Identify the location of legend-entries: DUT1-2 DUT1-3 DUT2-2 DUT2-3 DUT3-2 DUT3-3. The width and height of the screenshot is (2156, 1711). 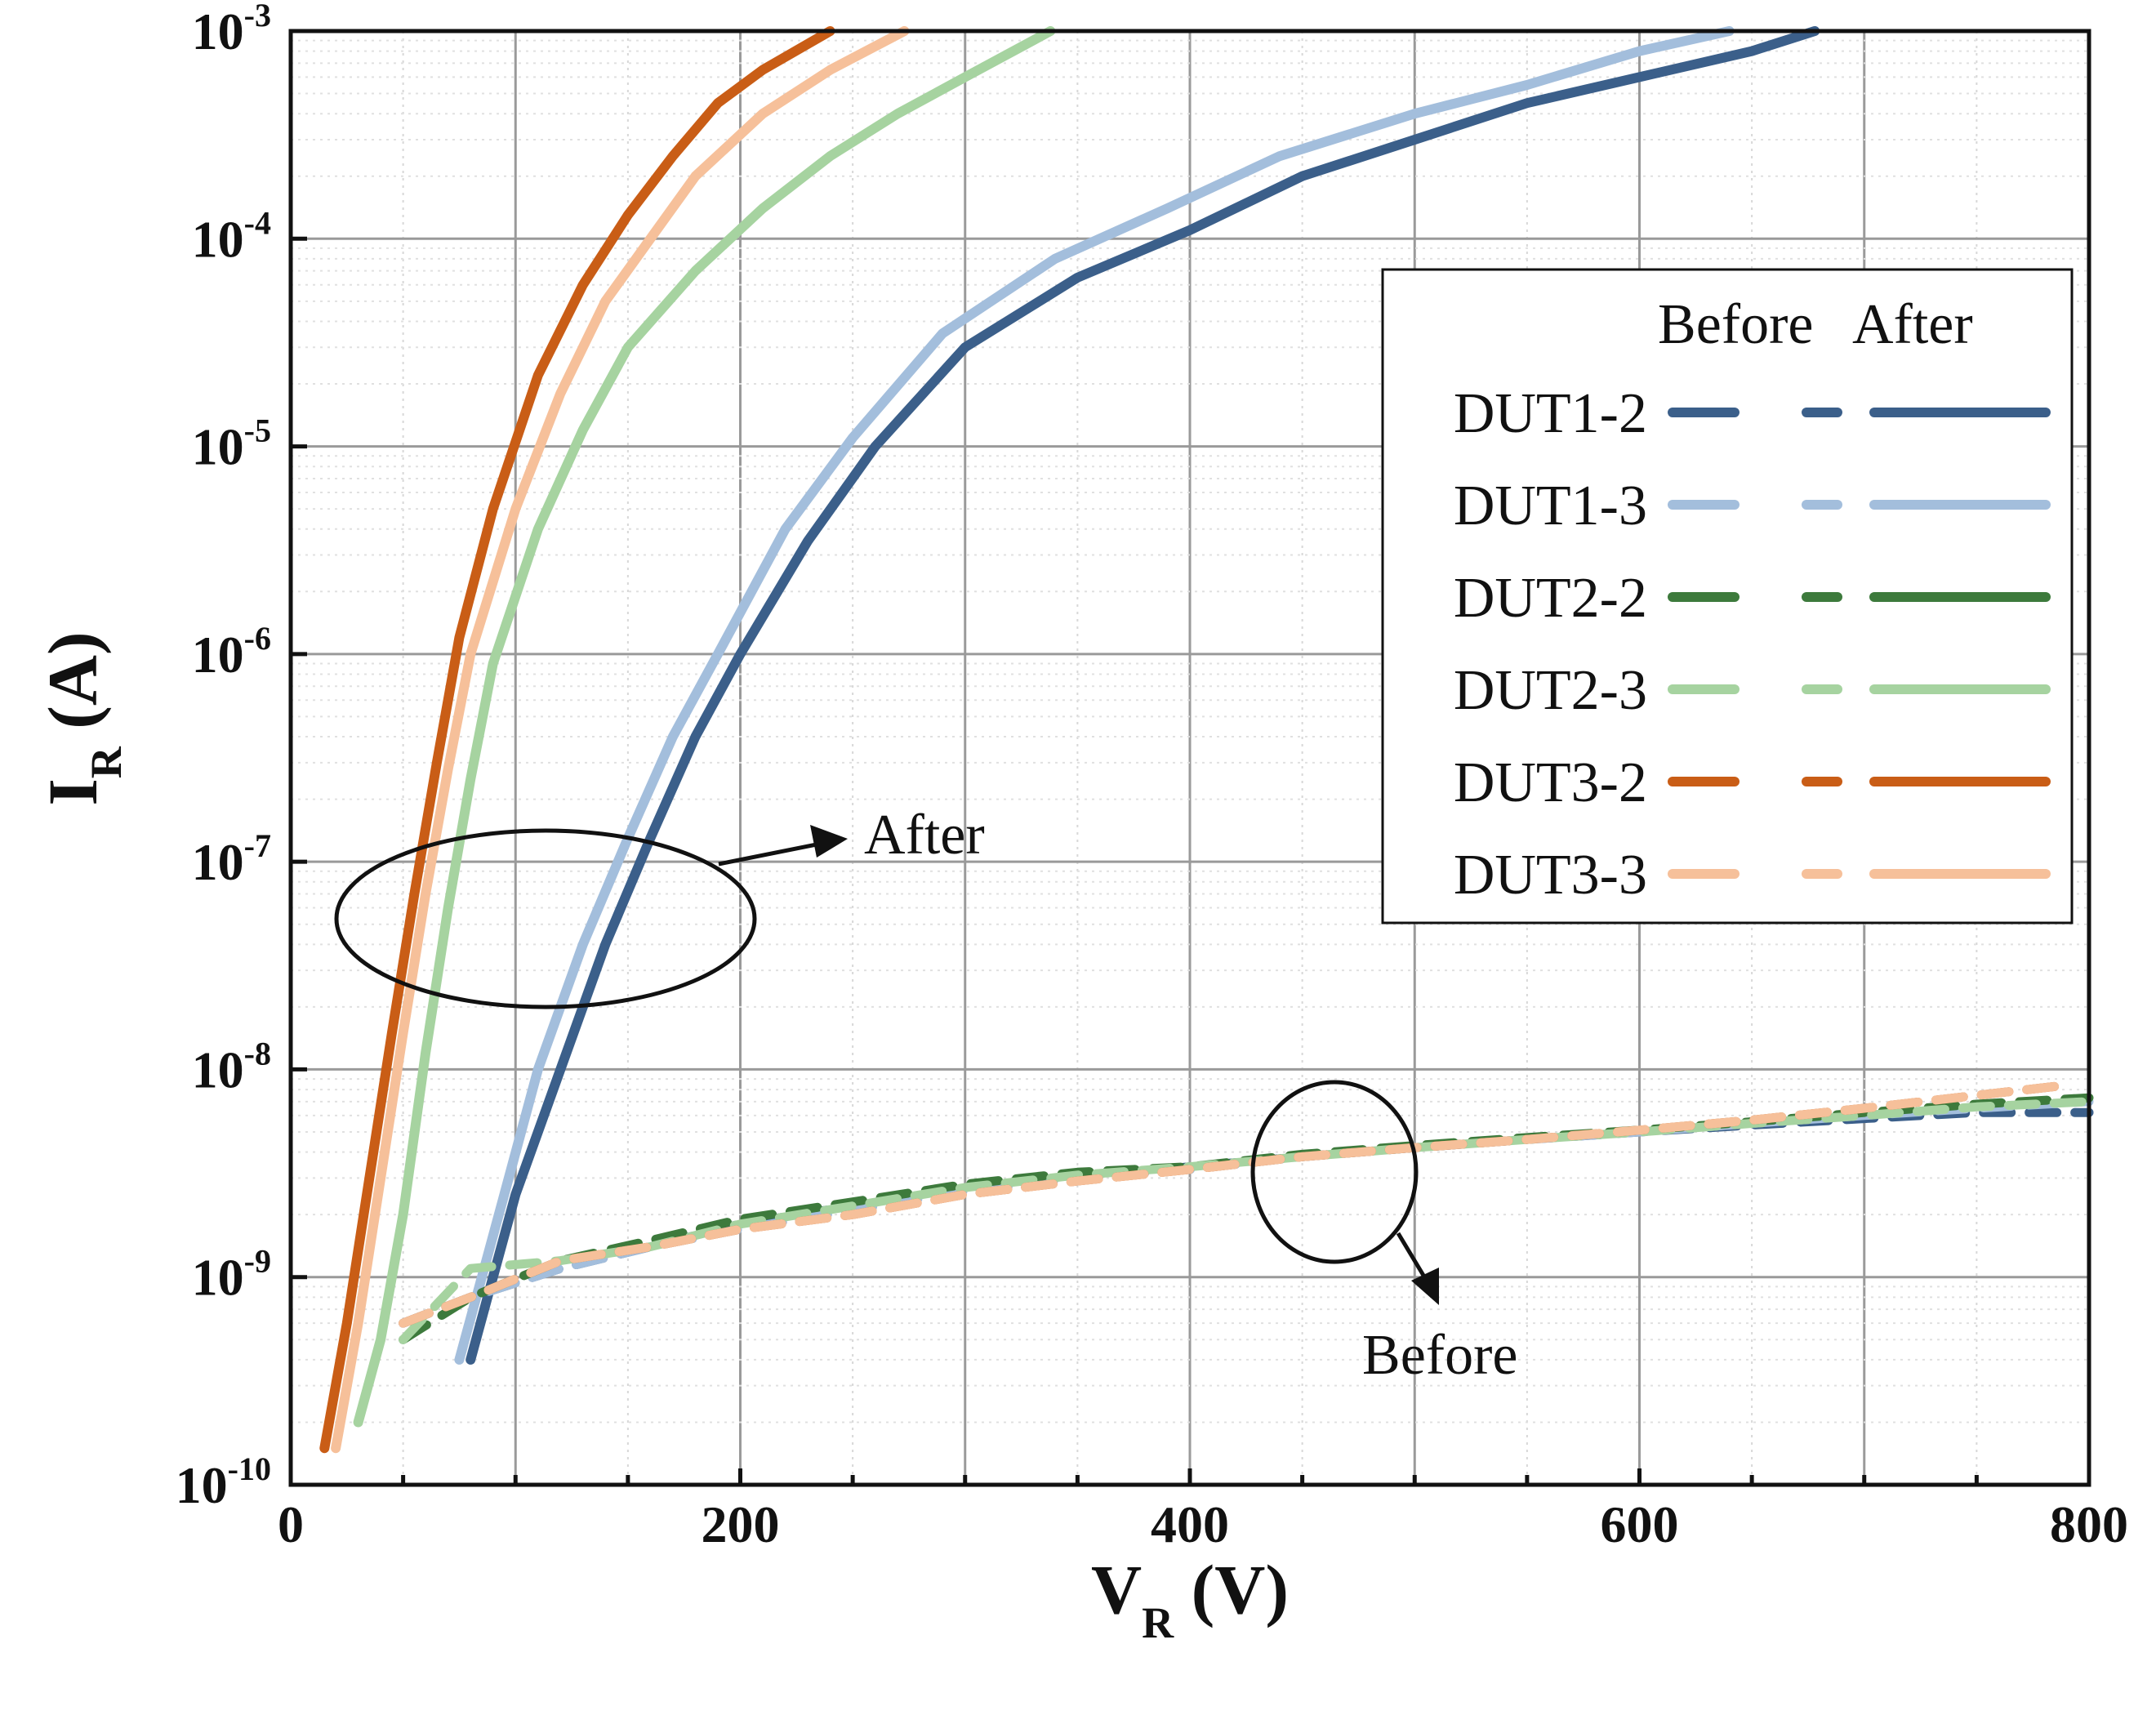
(1752, 644).